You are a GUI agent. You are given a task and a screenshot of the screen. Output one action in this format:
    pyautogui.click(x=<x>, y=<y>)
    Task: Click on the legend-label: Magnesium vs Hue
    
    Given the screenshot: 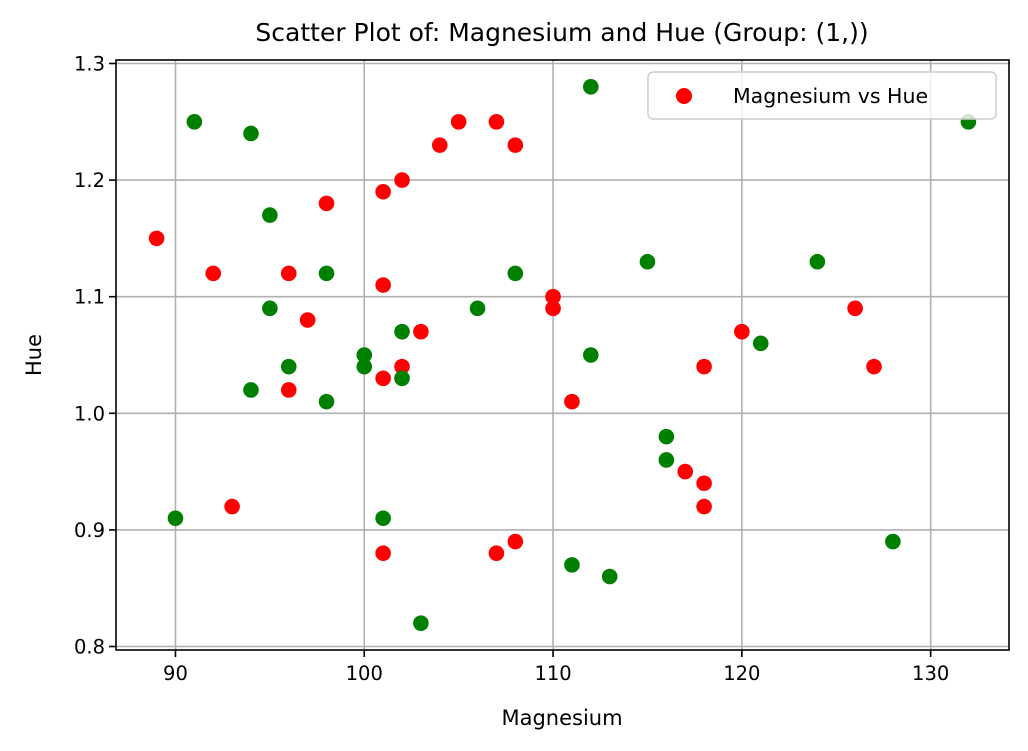 What is the action you would take?
    pyautogui.click(x=830, y=96)
    